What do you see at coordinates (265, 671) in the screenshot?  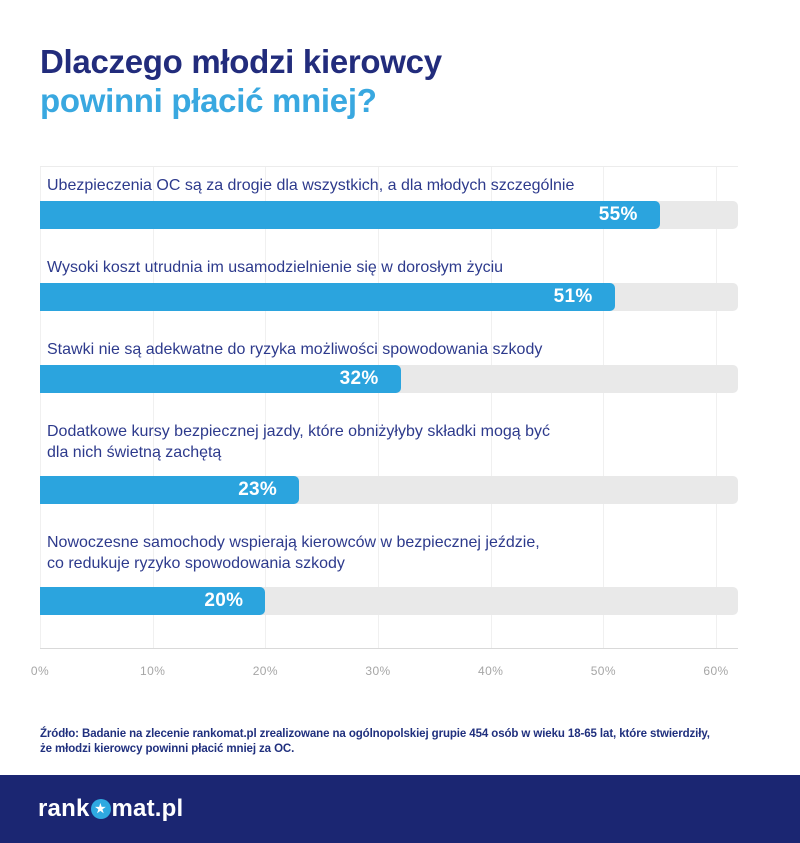 I see `x-axis-tick-label: 20%` at bounding box center [265, 671].